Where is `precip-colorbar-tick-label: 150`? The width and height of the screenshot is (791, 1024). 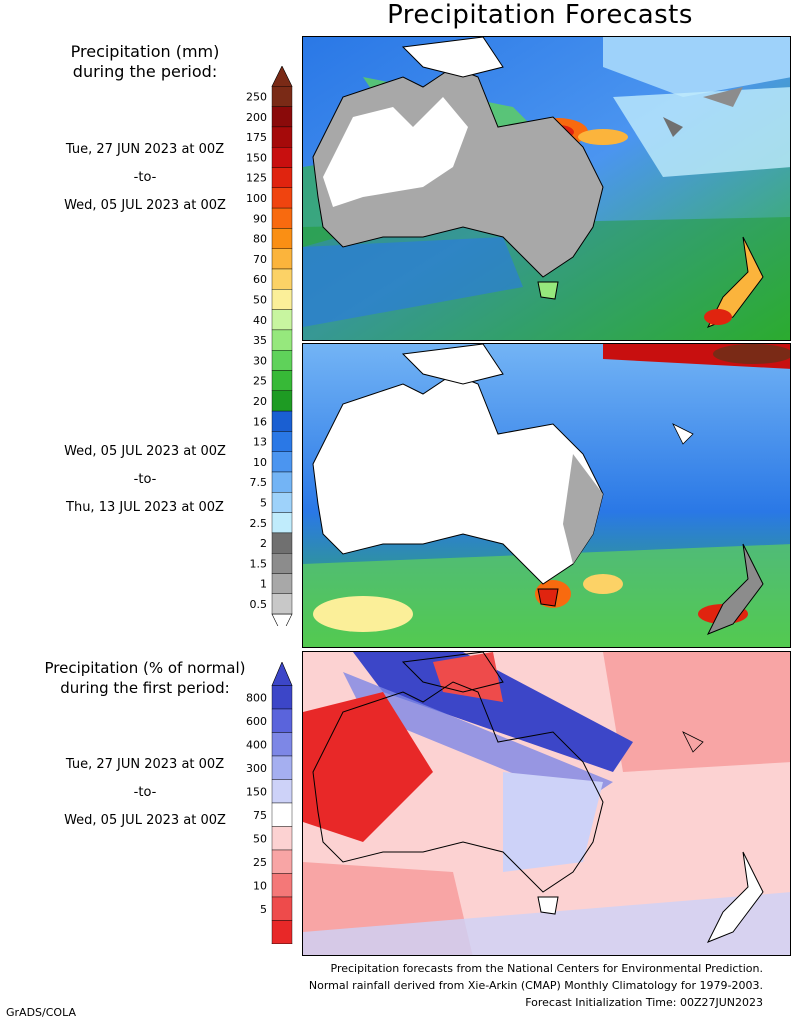
precip-colorbar-tick-label: 150 is located at coordinates (256, 157).